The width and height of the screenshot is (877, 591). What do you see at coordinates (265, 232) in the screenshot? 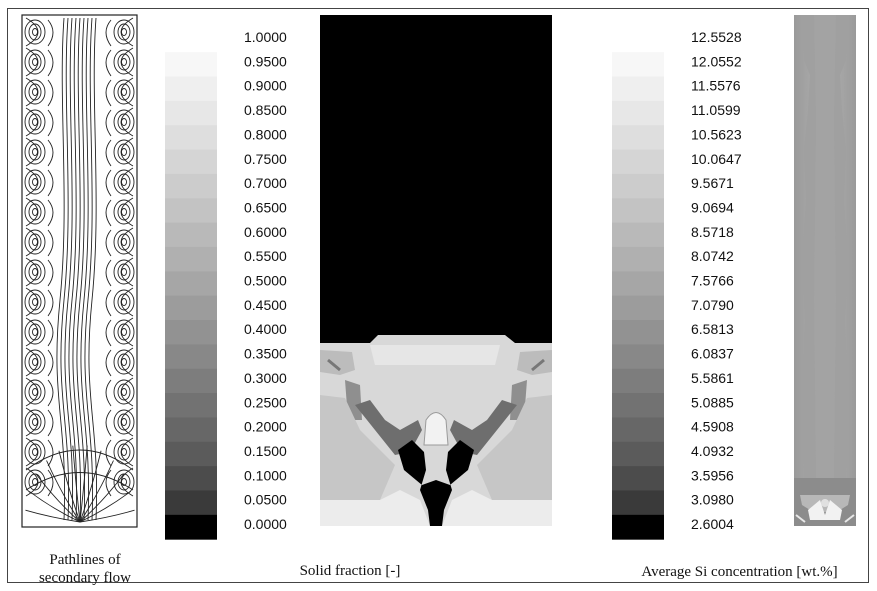
I see `solid-fraction-legend-label: 0.6000` at bounding box center [265, 232].